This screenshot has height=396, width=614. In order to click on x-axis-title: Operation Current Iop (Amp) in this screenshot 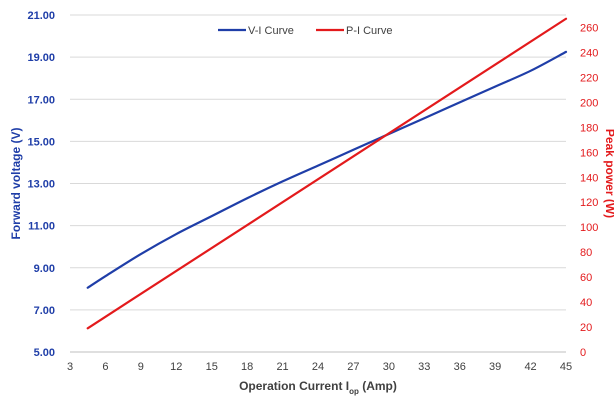, I will do `click(318, 387)`.